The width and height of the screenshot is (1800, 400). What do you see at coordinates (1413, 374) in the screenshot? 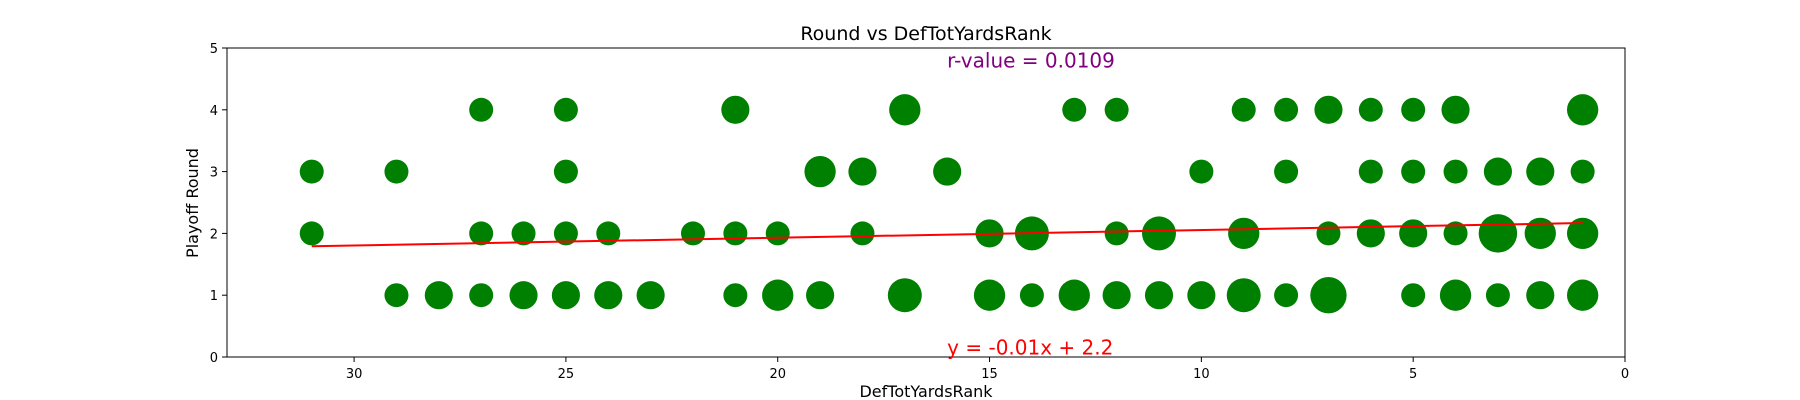
I see `x-tick-label: 5` at bounding box center [1413, 374].